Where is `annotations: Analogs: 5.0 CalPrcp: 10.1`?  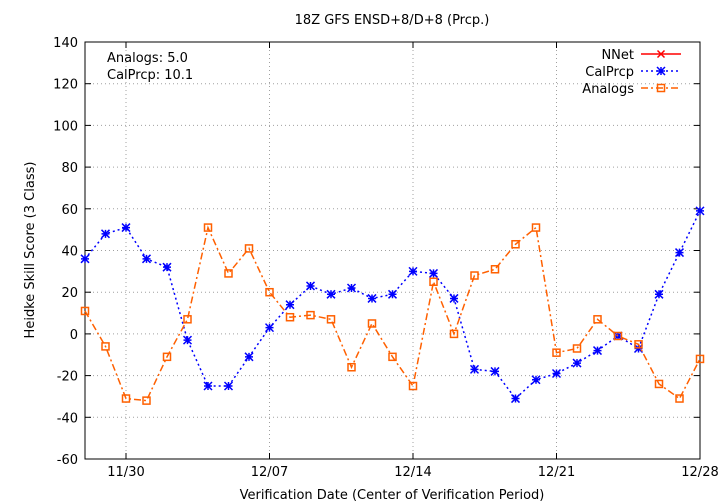 annotations: Analogs: 5.0 CalPrcp: 10.1 is located at coordinates (150, 67).